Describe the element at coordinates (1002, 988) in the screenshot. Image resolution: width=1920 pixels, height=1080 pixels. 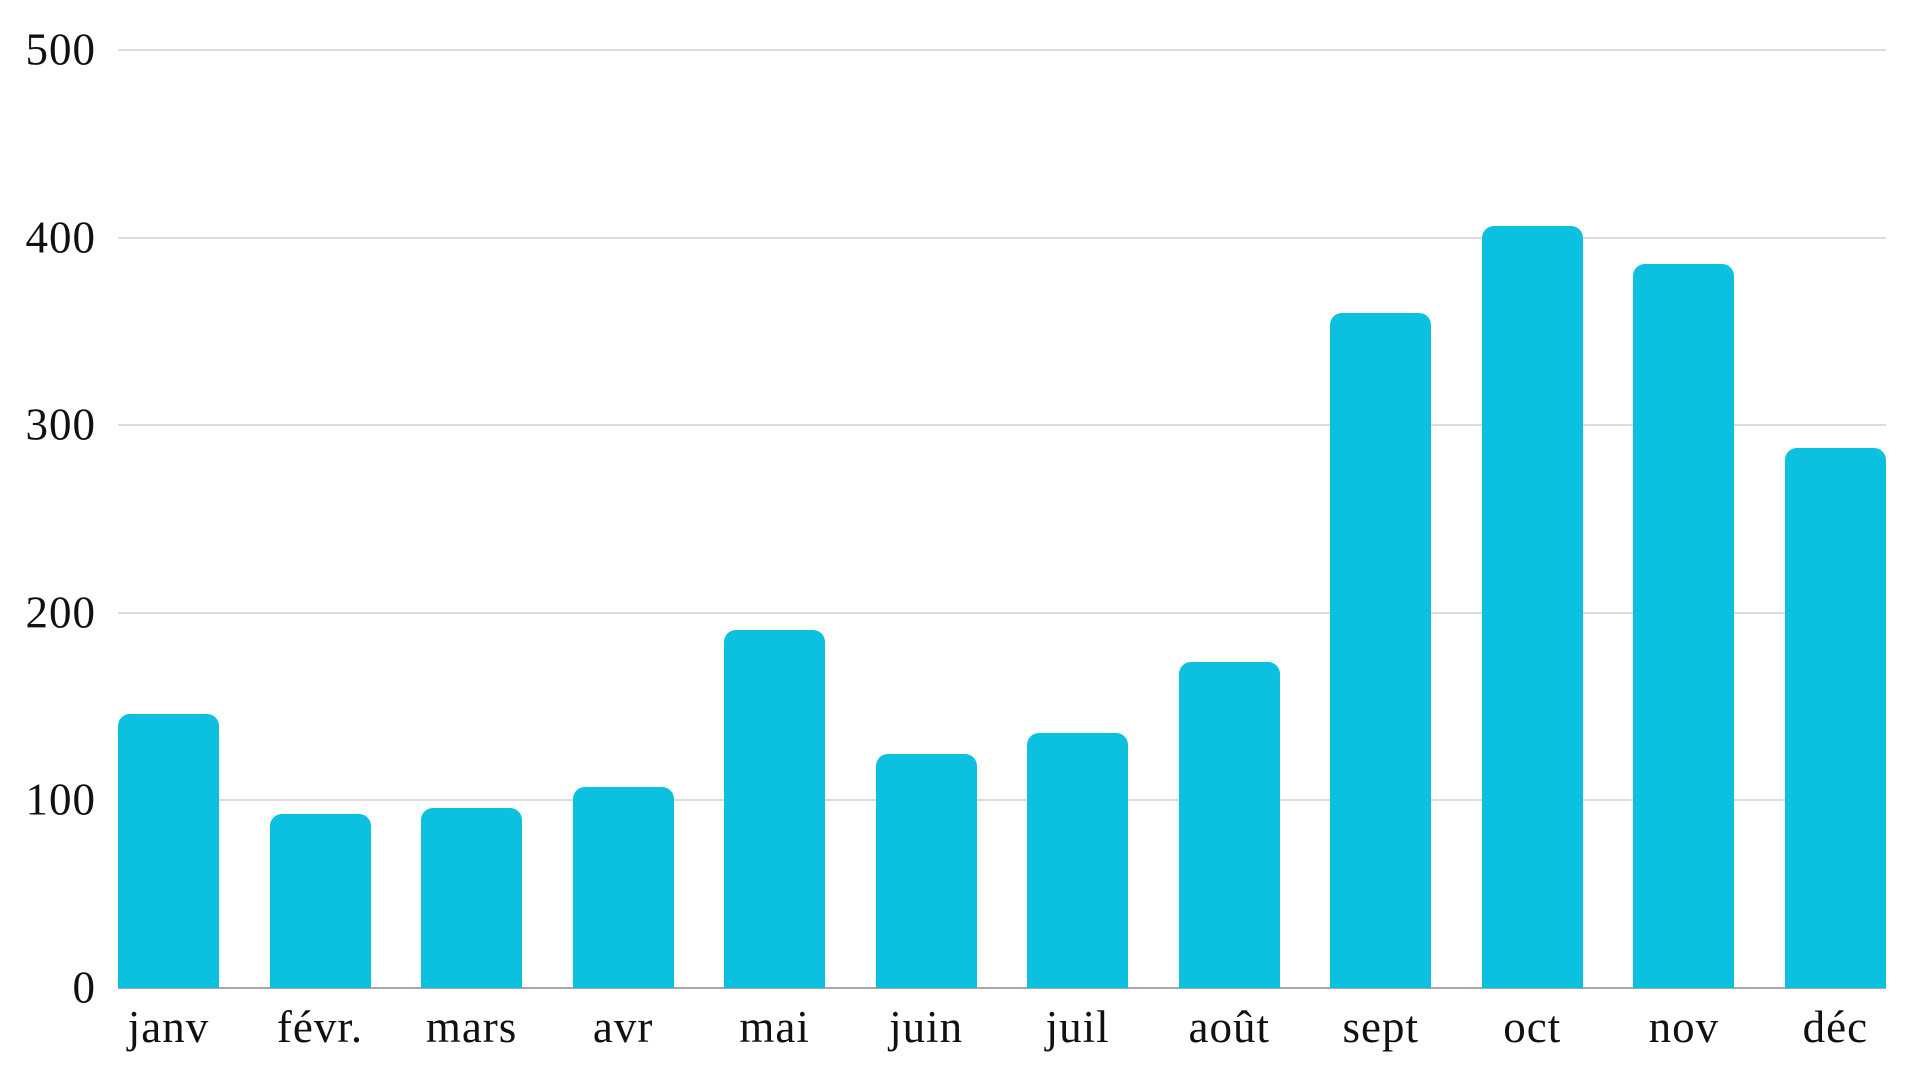
I see `x-axis-line` at that location.